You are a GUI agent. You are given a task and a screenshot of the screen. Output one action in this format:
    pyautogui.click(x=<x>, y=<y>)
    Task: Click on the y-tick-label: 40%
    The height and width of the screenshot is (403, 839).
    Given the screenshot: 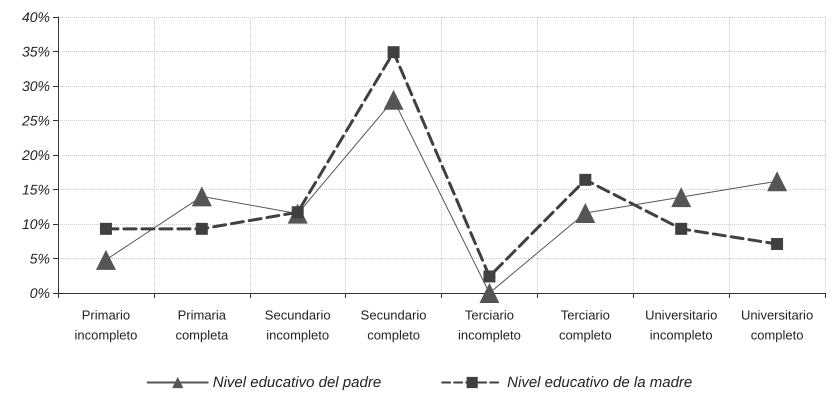 What is the action you would take?
    pyautogui.click(x=36, y=17)
    